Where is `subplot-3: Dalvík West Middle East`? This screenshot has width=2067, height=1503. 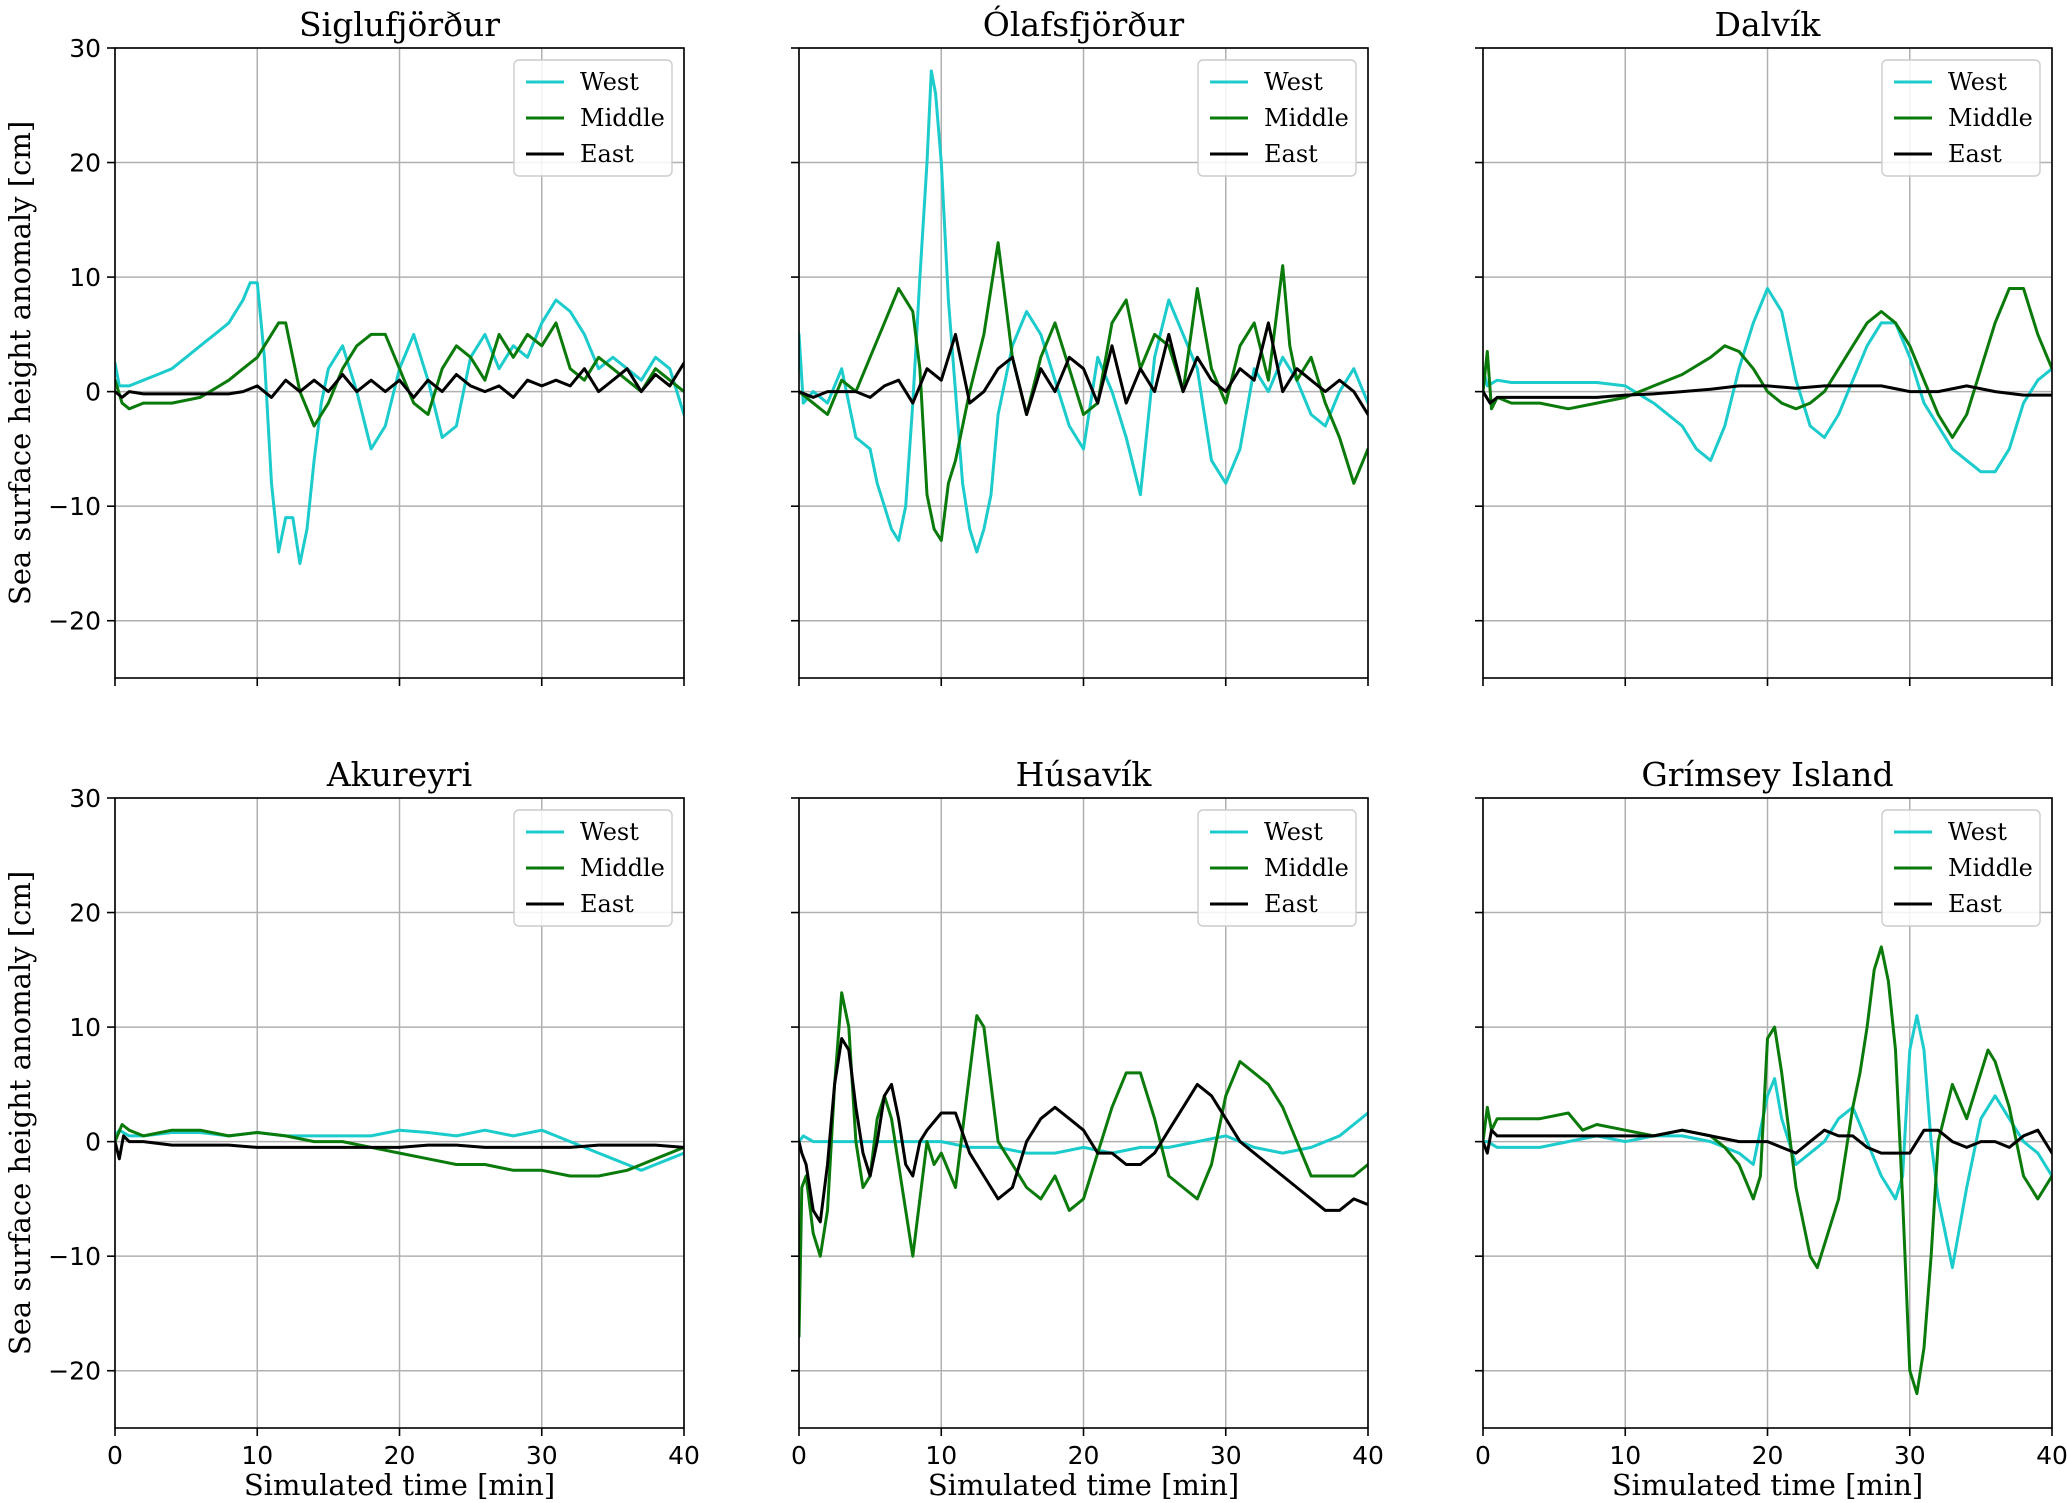 subplot-3: Dalvík West Middle East is located at coordinates (1764, 345).